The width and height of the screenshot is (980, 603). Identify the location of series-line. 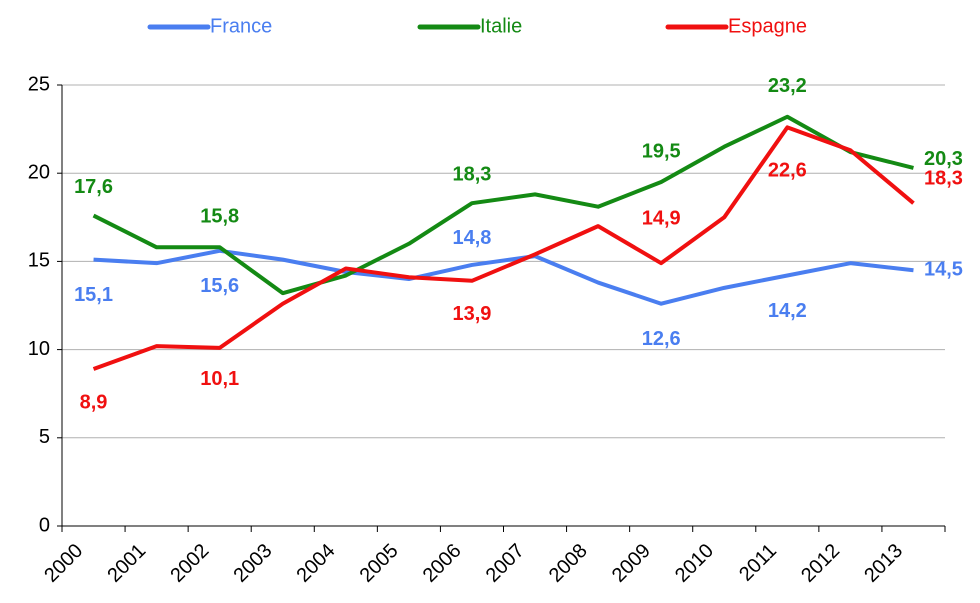
(503, 277).